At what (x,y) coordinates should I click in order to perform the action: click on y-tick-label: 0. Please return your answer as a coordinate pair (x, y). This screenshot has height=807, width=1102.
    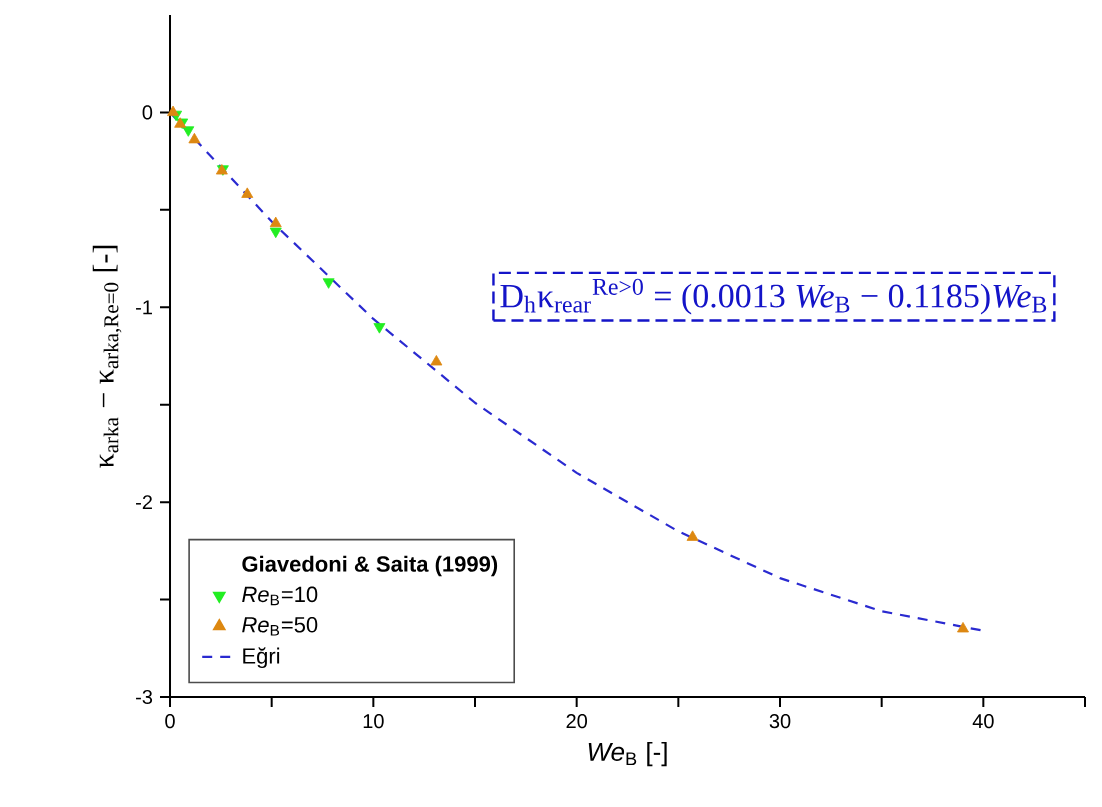
    Looking at the image, I should click on (147, 112).